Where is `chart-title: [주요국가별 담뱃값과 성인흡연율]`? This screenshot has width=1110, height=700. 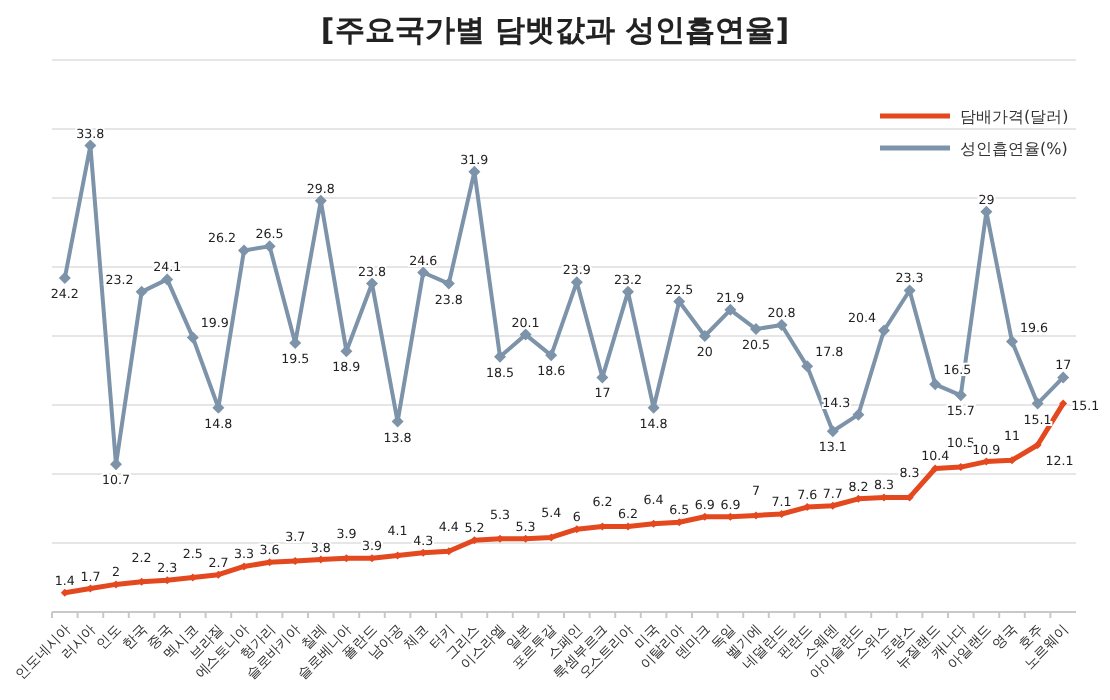
chart-title: [주요국가별 담뱃값과 성인흡연율] is located at coordinates (555, 30).